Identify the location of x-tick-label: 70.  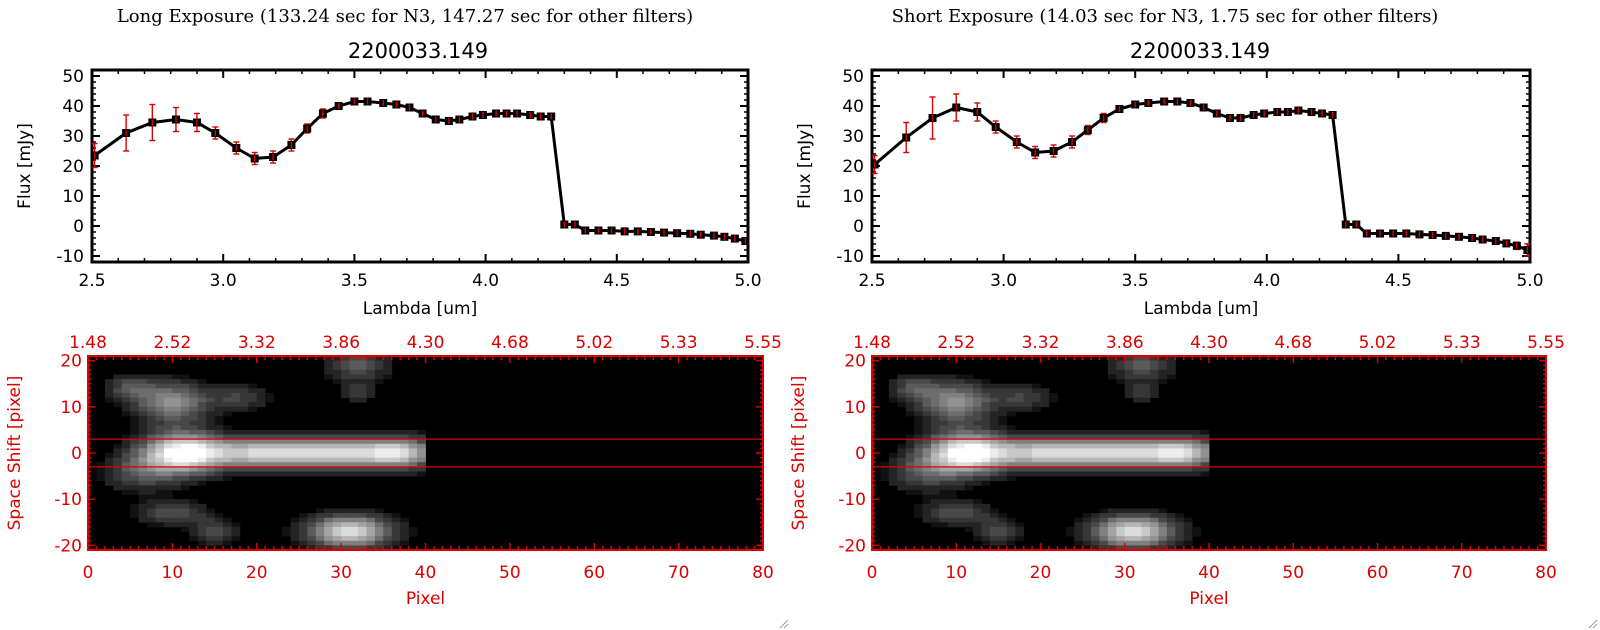
(679, 573).